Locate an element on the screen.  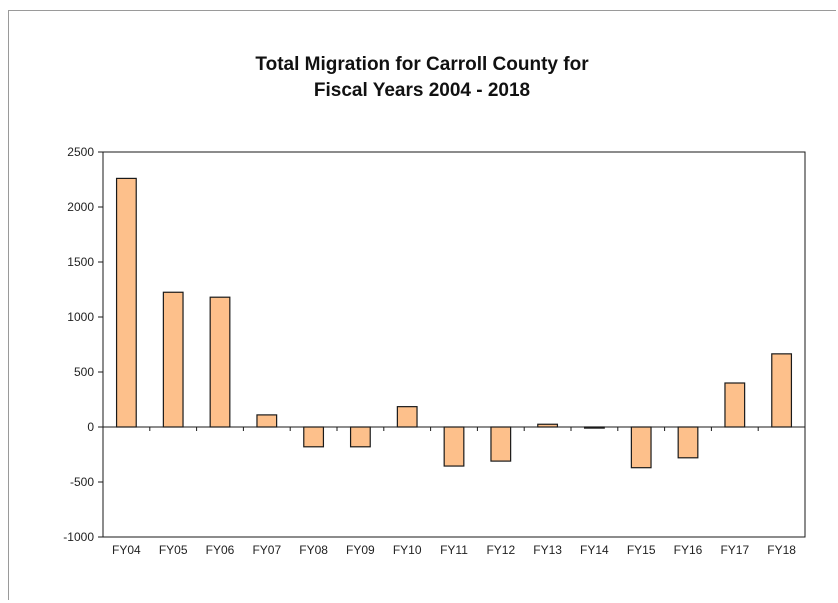
x-tick-label: FY04 is located at coordinates (126, 550).